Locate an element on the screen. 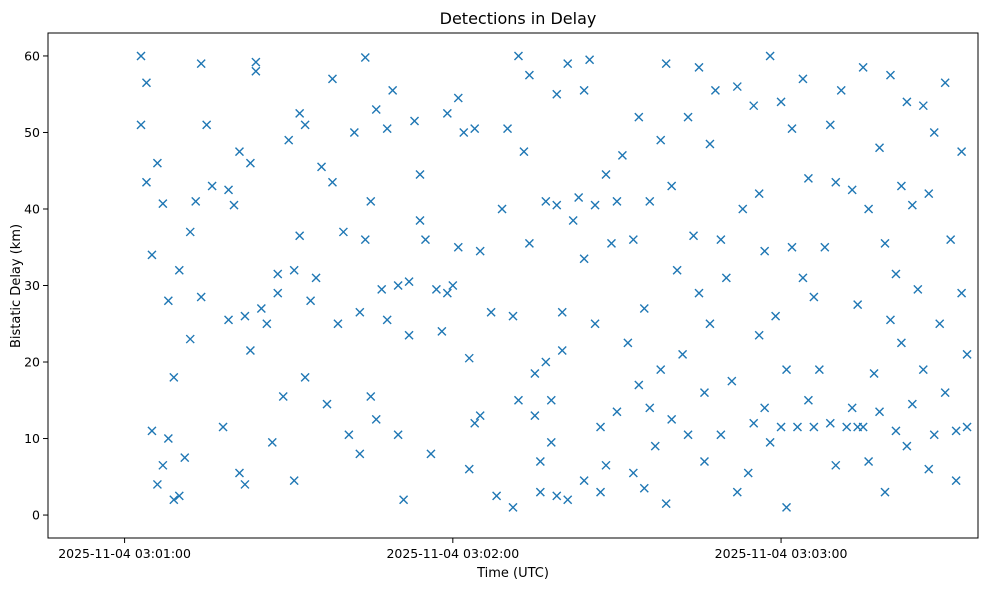 This screenshot has width=989, height=590. x-tick-label: 2025-11-04 03:01:00 is located at coordinates (124, 553).